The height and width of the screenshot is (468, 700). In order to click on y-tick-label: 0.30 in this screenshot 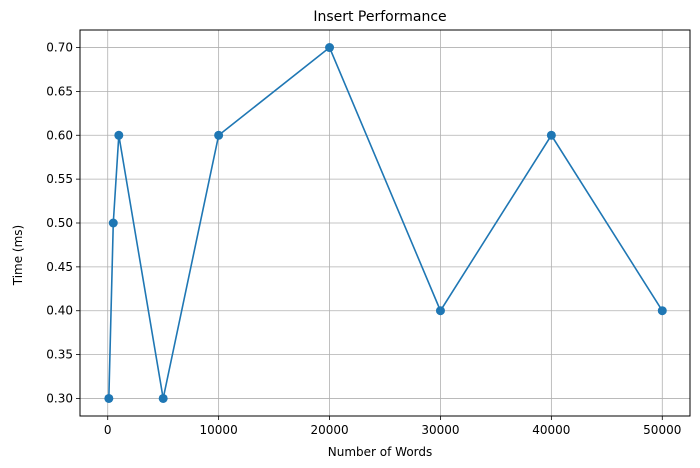, I will do `click(59, 398)`.